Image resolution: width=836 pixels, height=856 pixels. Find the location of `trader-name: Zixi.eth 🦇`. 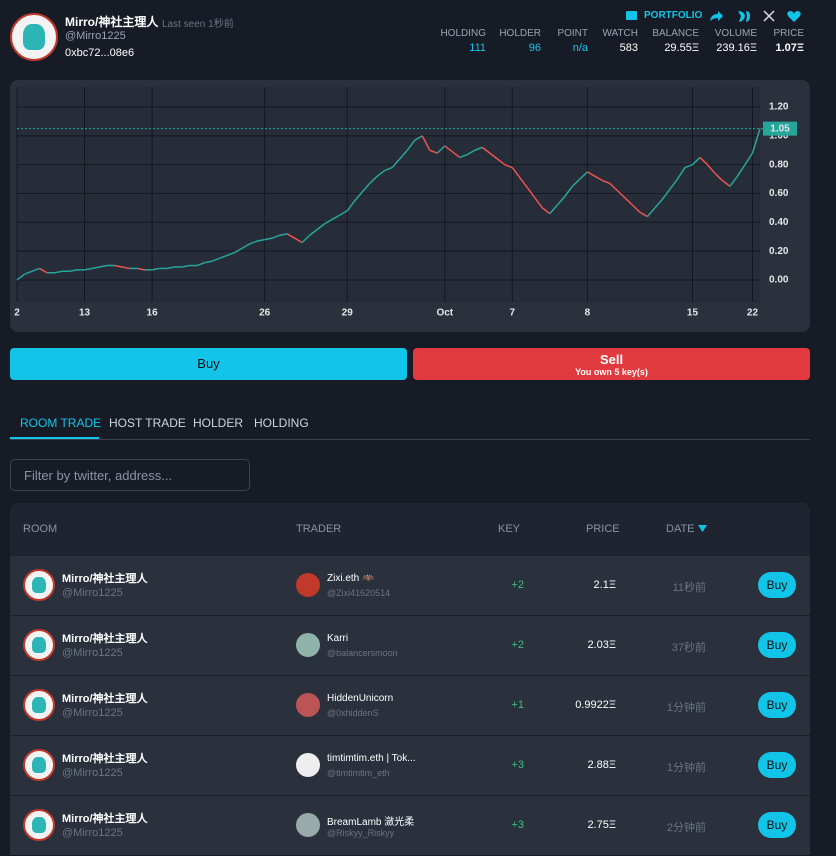

trader-name: Zixi.eth 🦇 is located at coordinates (351, 578).